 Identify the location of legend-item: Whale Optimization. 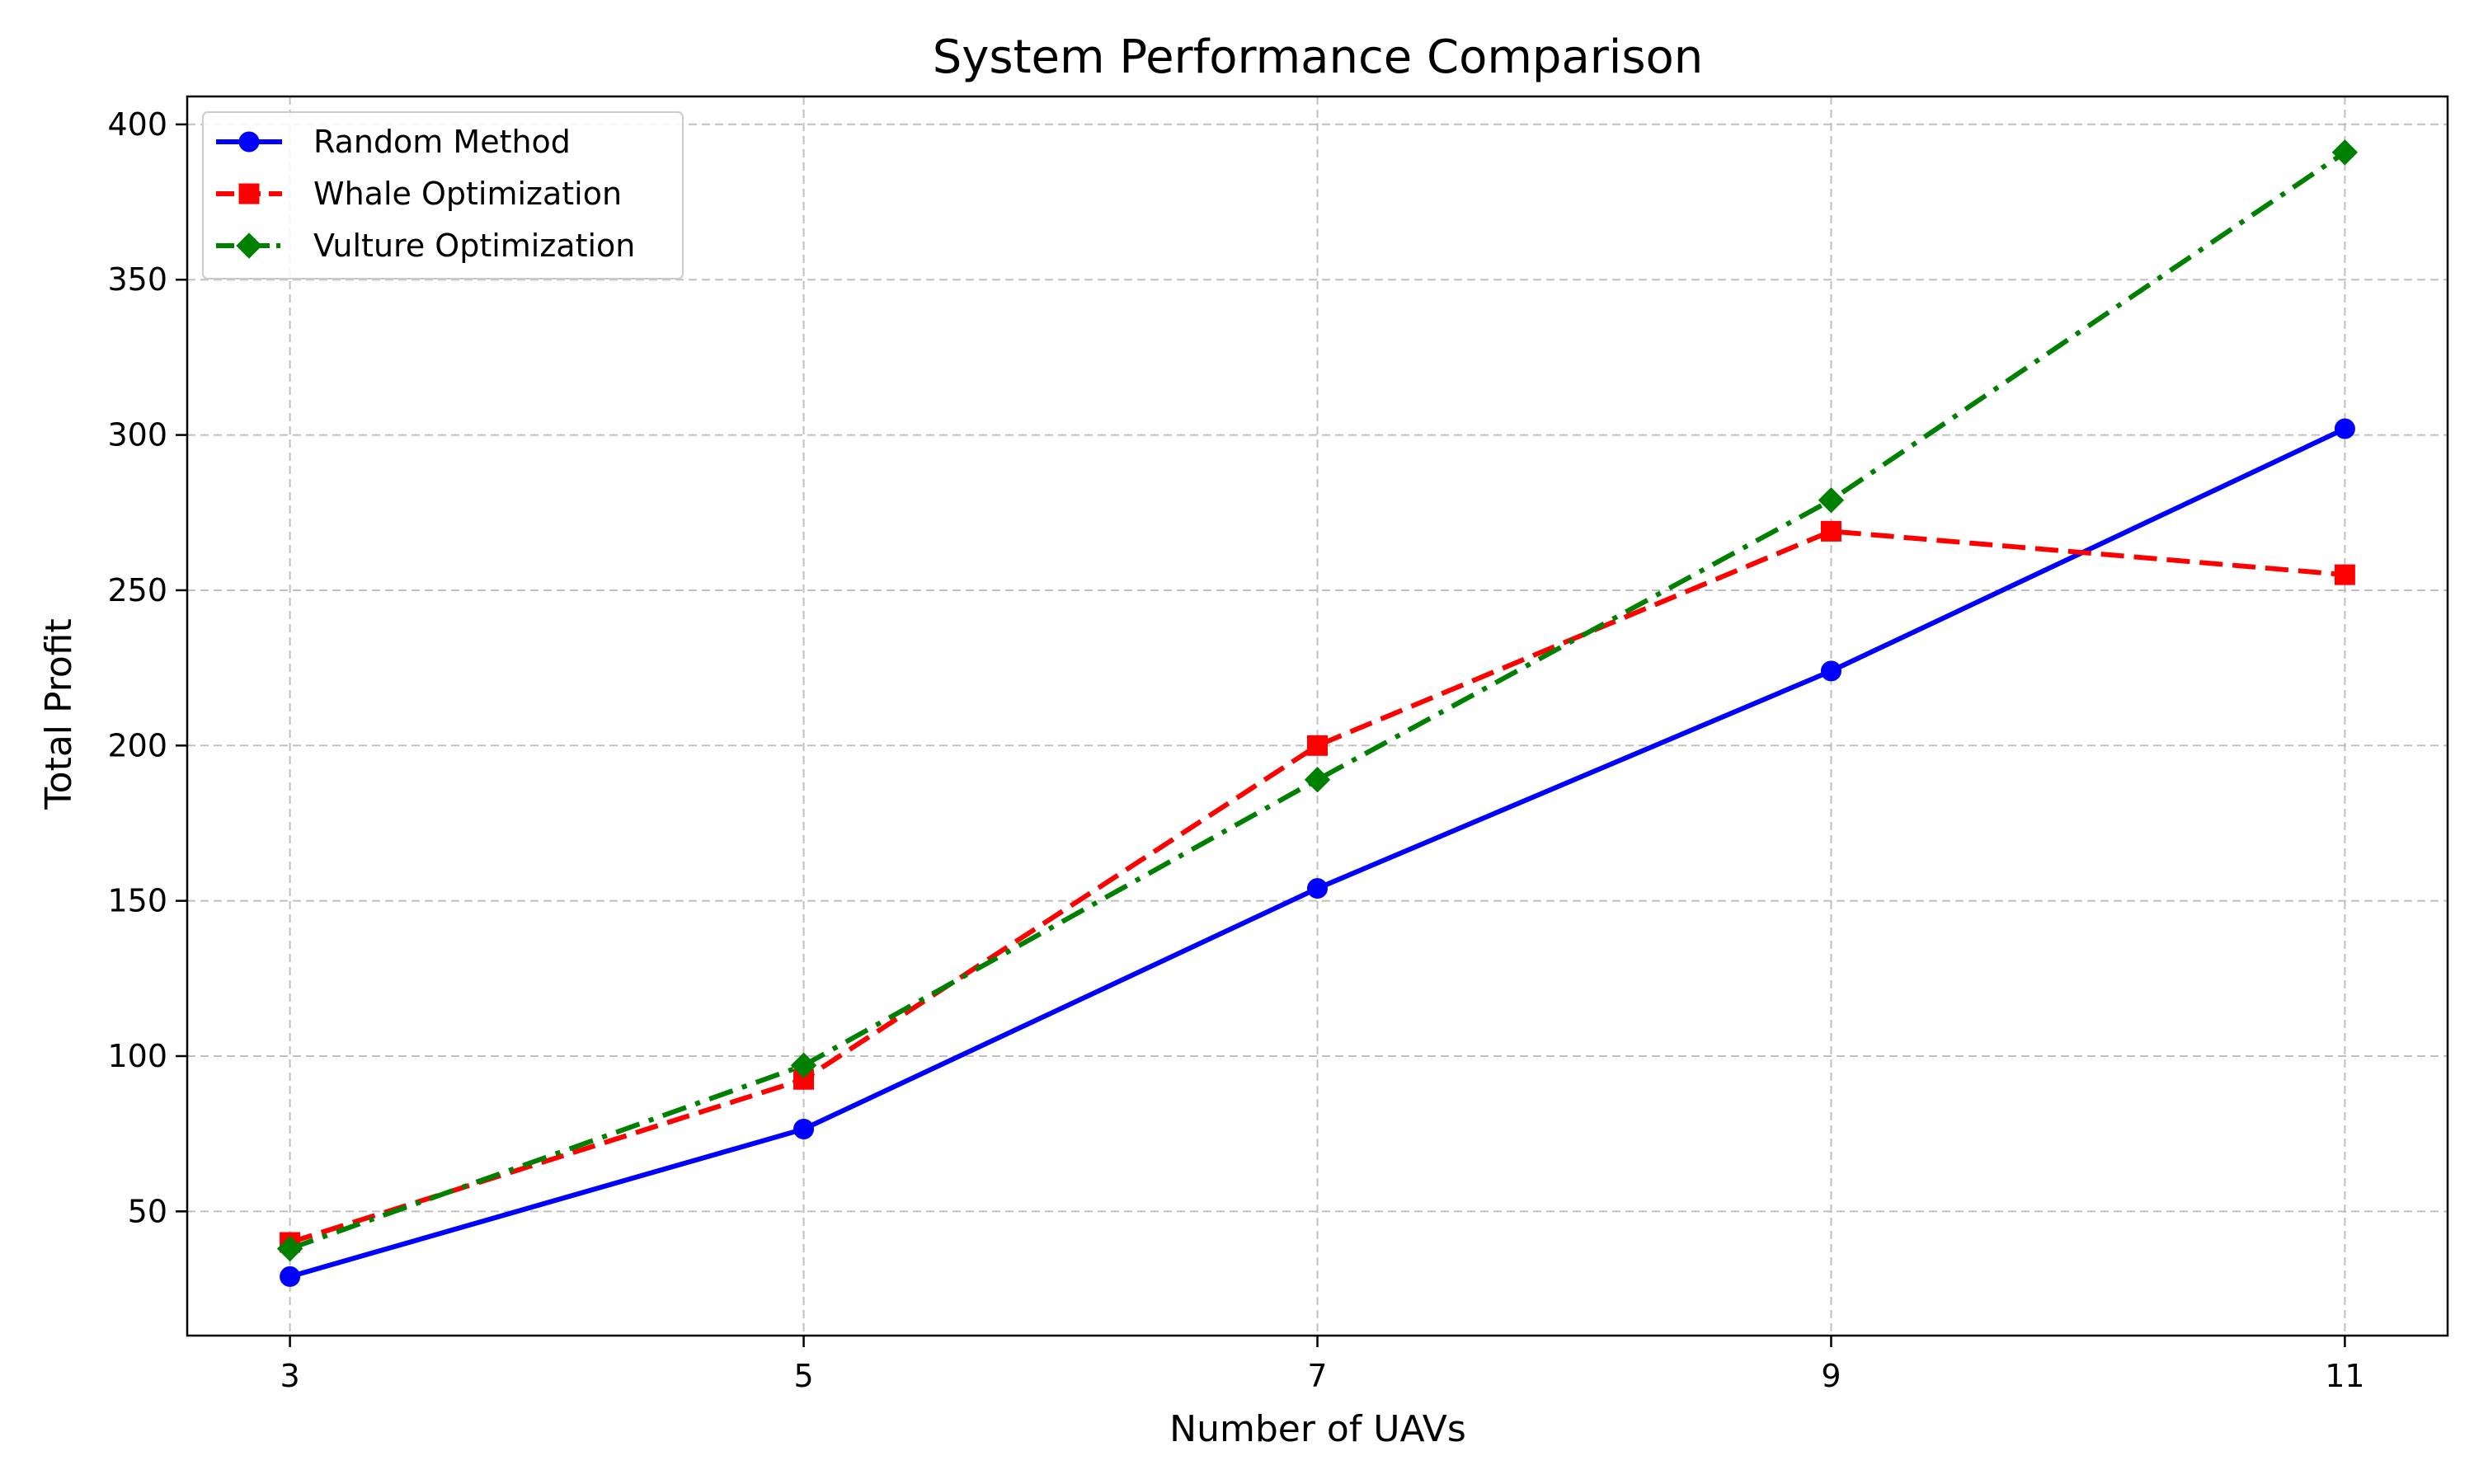
(419, 194).